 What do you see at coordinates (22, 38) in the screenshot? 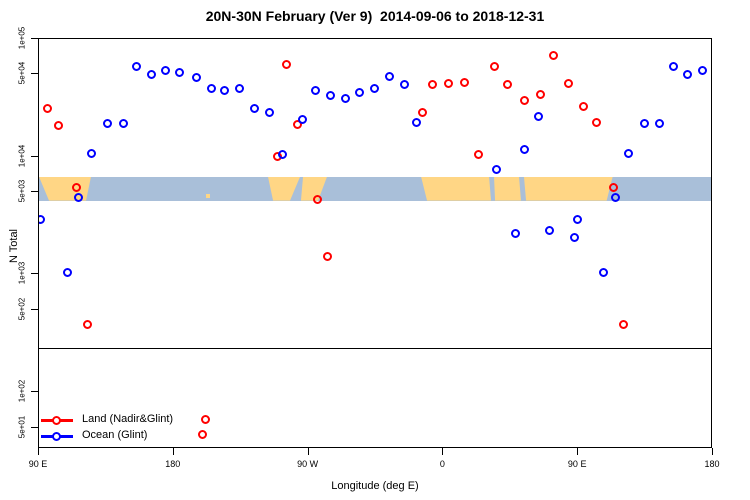
I see `y-tick-label: 1e+05` at bounding box center [22, 38].